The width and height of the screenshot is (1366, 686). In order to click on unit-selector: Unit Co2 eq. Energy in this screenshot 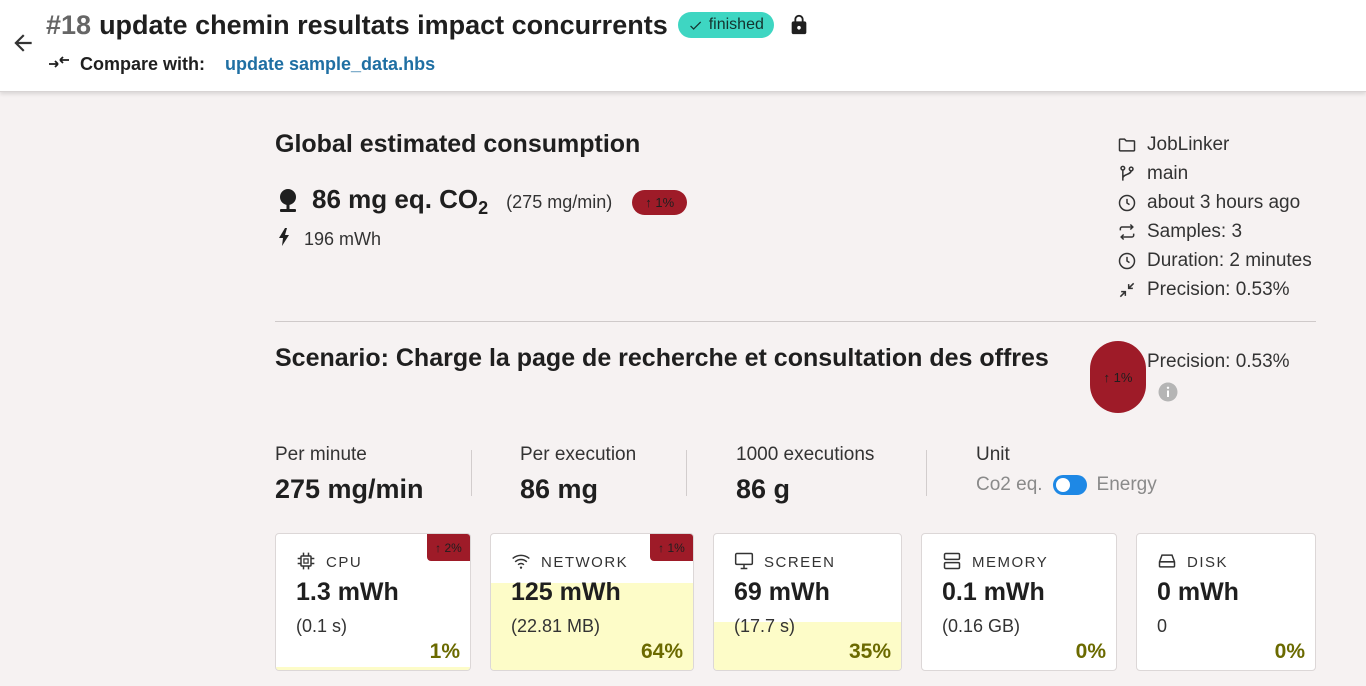, I will do `click(1066, 470)`.